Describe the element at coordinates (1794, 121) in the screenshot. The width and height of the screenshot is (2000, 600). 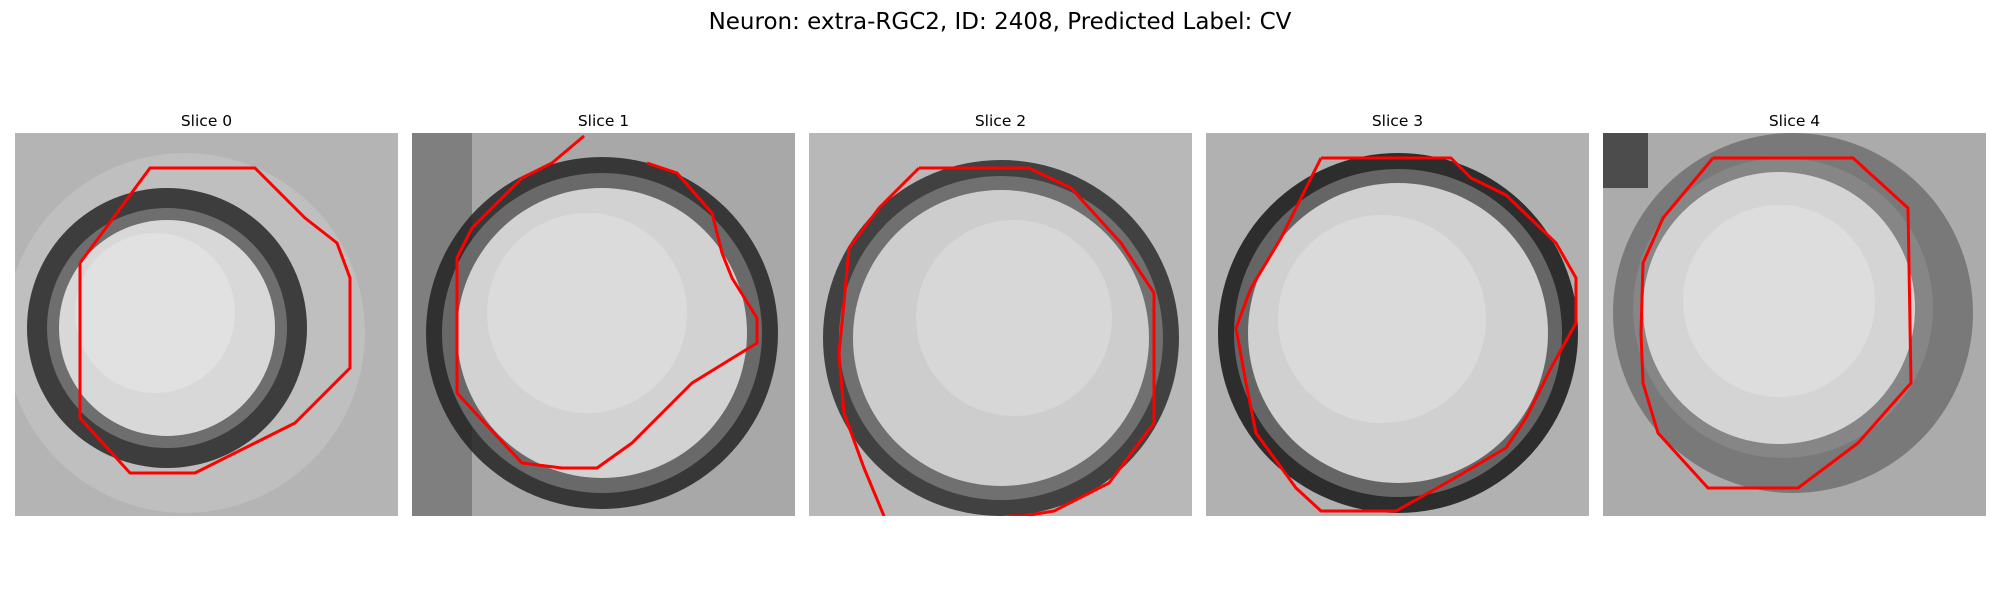
I see `slice-title-4: Slice 4` at that location.